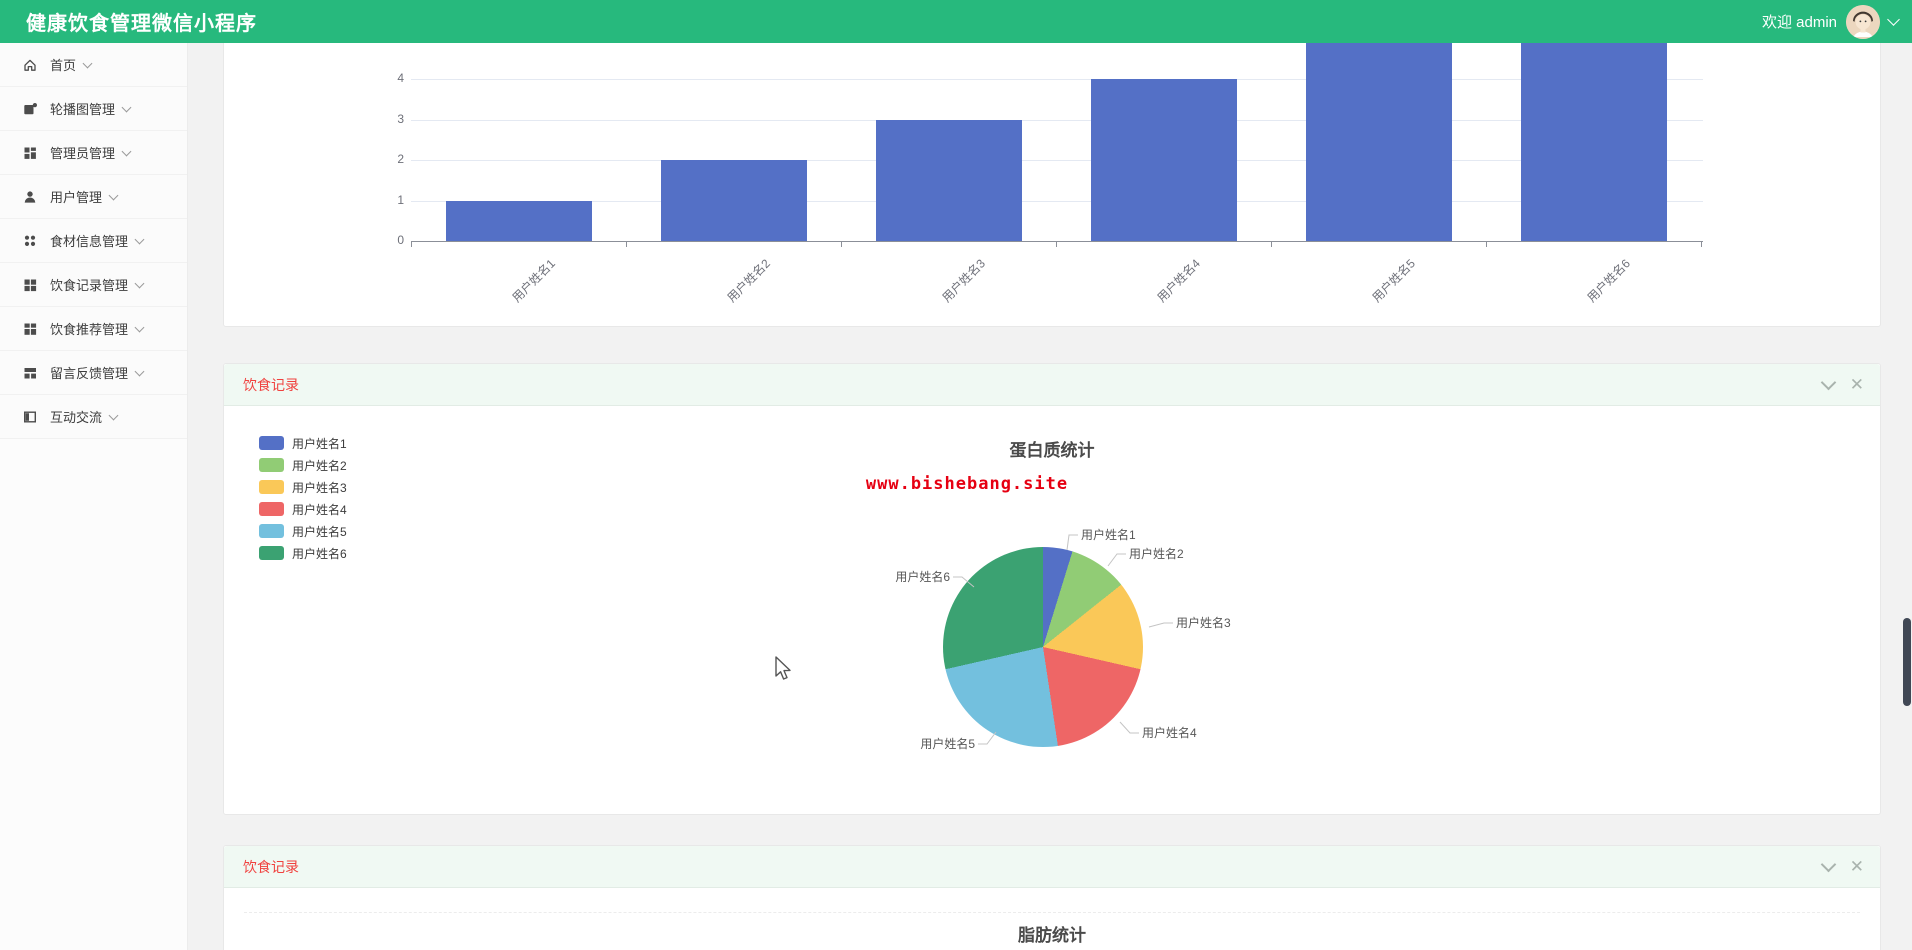 This screenshot has width=1912, height=950. I want to click on y-axis-tick-label: 2, so click(400, 159).